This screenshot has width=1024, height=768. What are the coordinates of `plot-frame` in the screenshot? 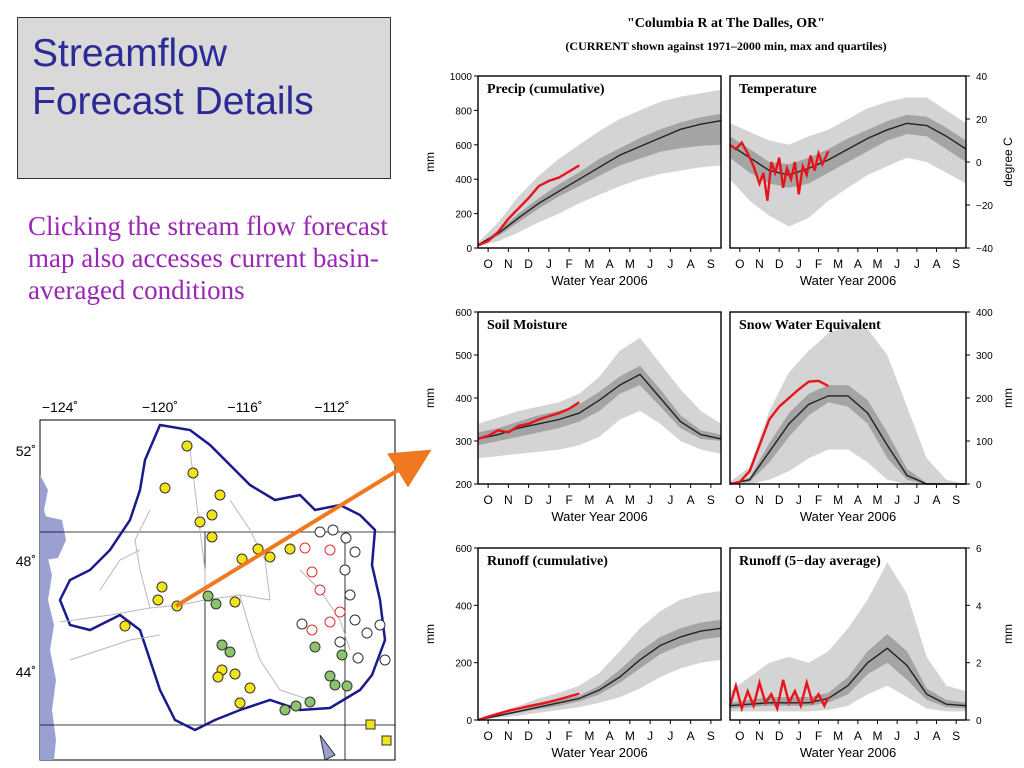 It's located at (599, 162).